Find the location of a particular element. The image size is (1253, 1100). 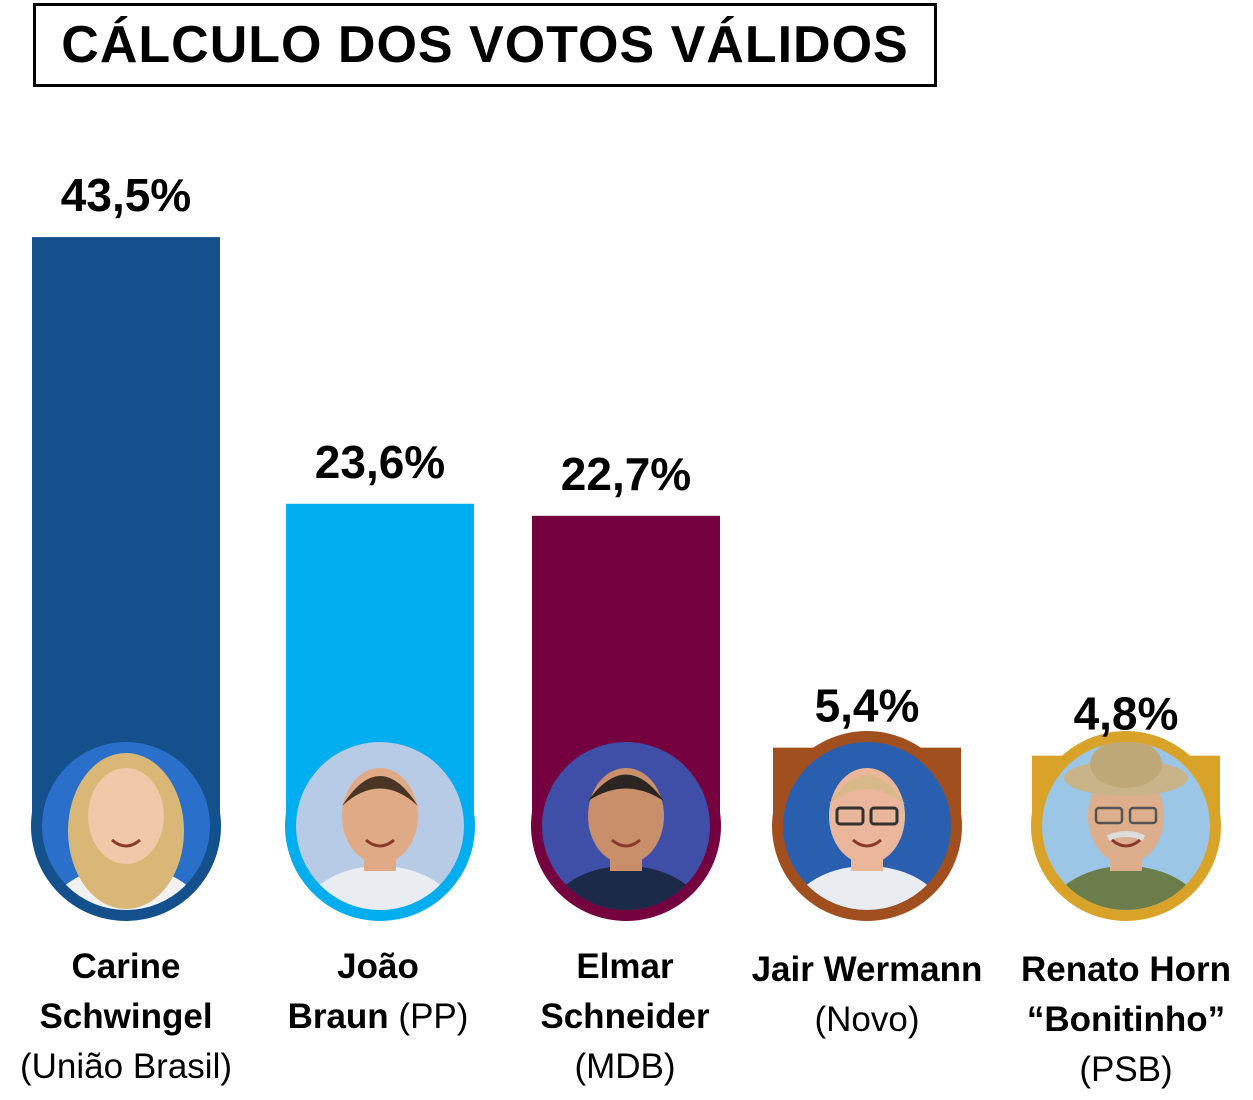

candidate-label-joao: João Braun (PP) is located at coordinates (378, 992).